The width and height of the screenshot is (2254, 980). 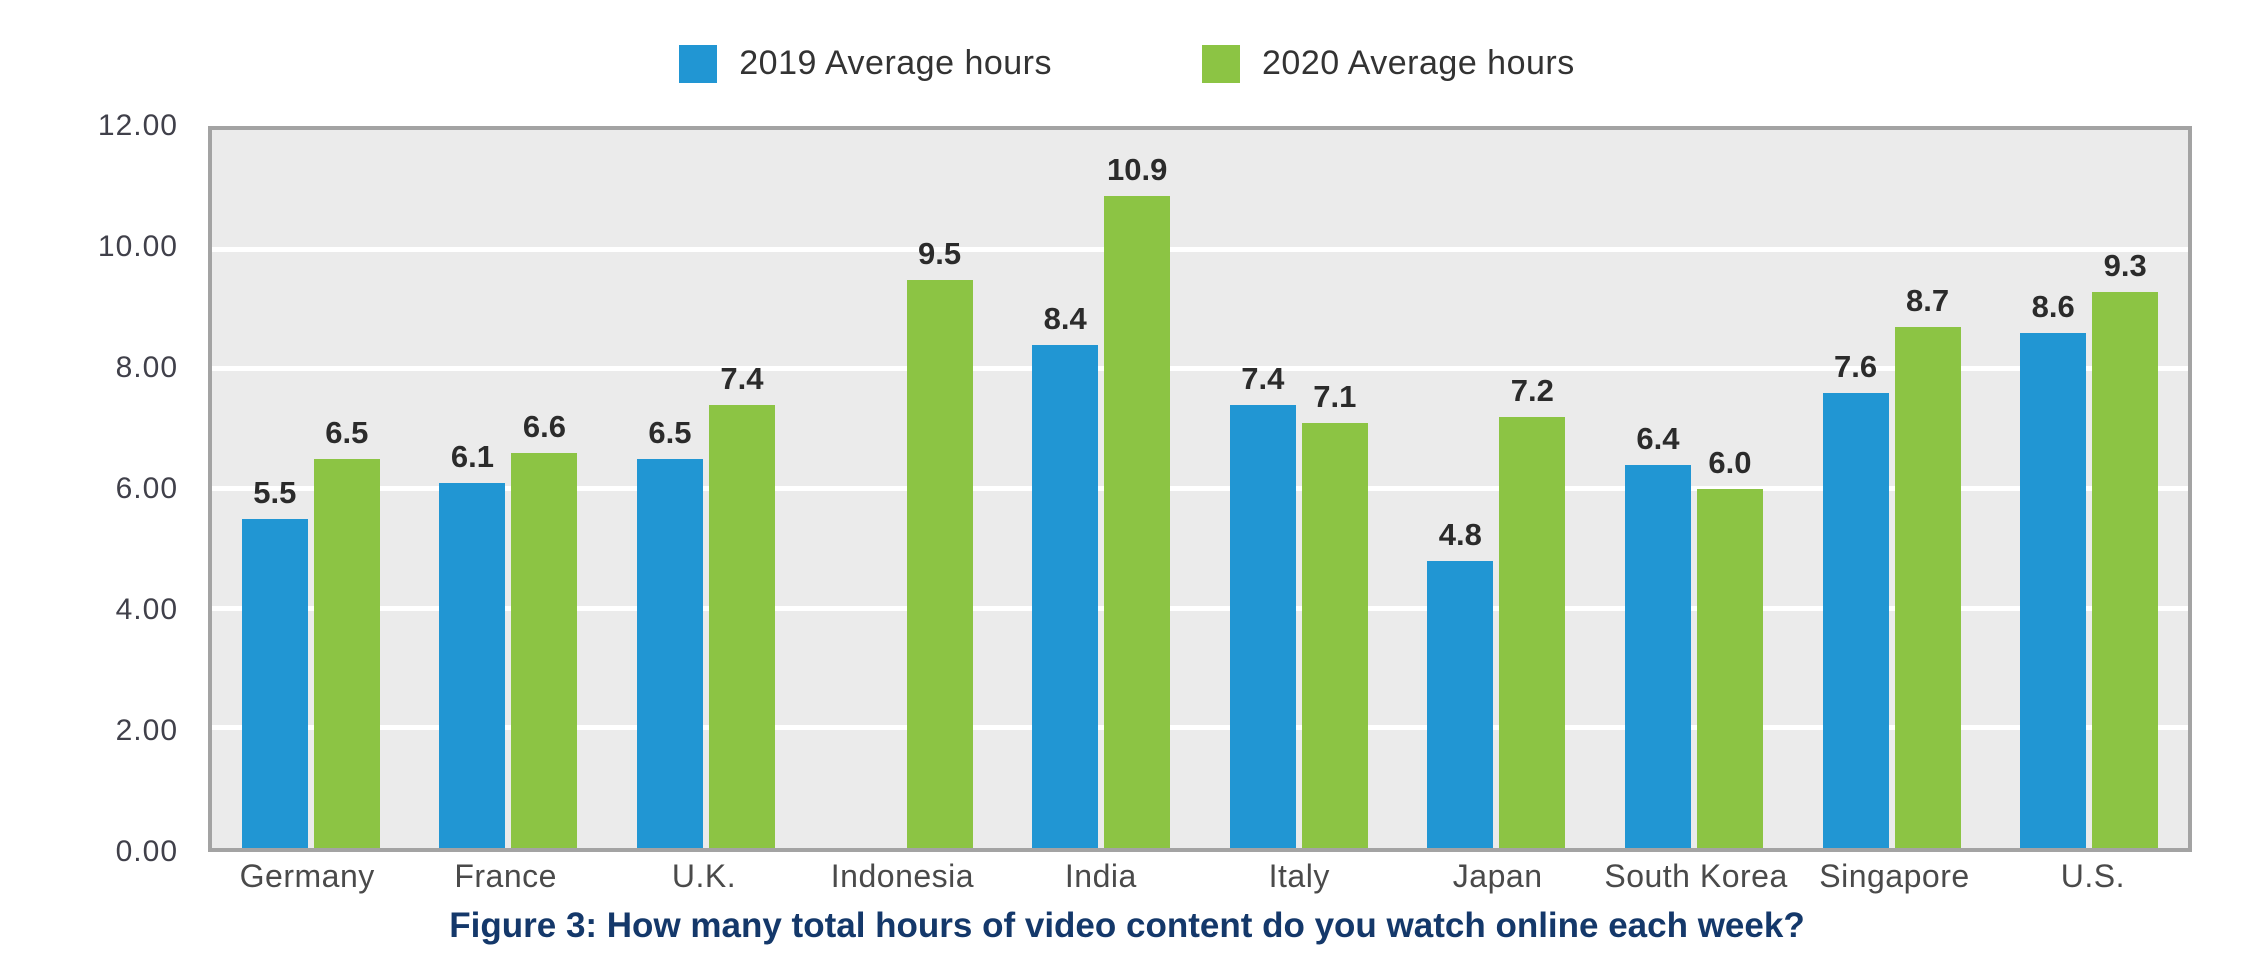 What do you see at coordinates (2053, 307) in the screenshot?
I see `data-label-u-s-2019-average-hours: 8.6` at bounding box center [2053, 307].